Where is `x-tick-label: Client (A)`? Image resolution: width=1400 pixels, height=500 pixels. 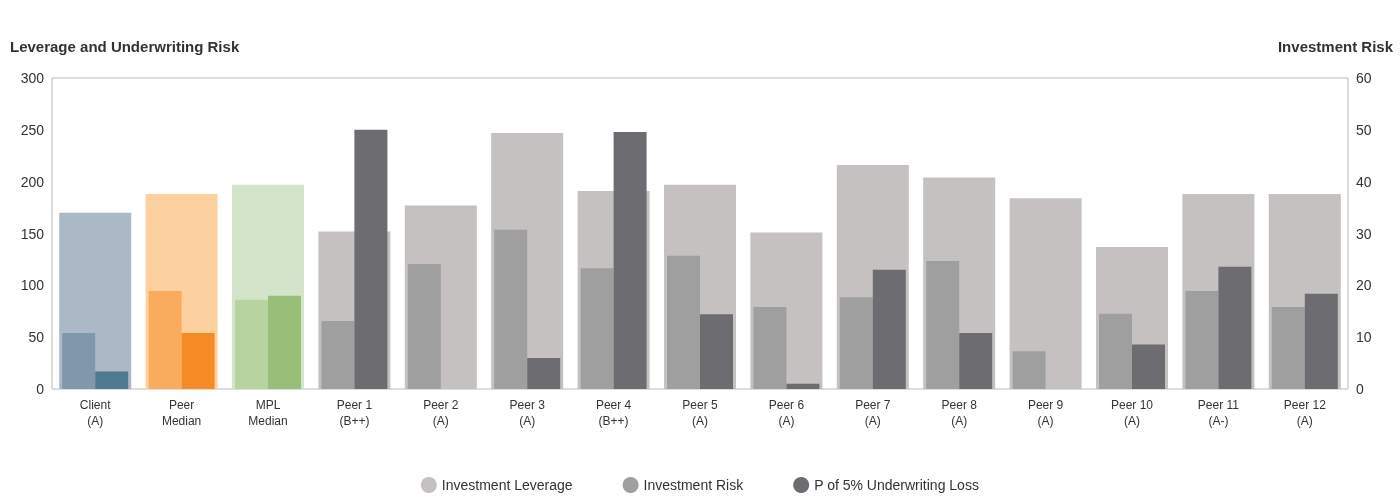 x-tick-label: Client (A) is located at coordinates (95, 413).